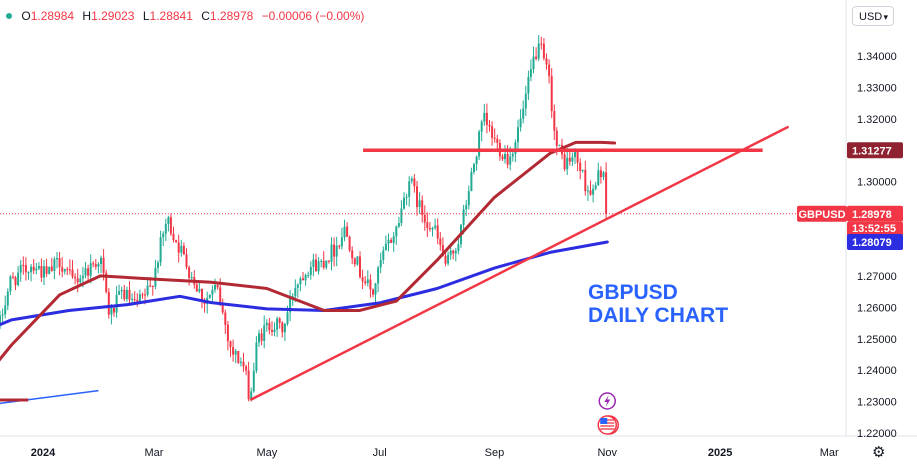 The width and height of the screenshot is (917, 467). I want to click on market-status-dot, so click(9, 15).